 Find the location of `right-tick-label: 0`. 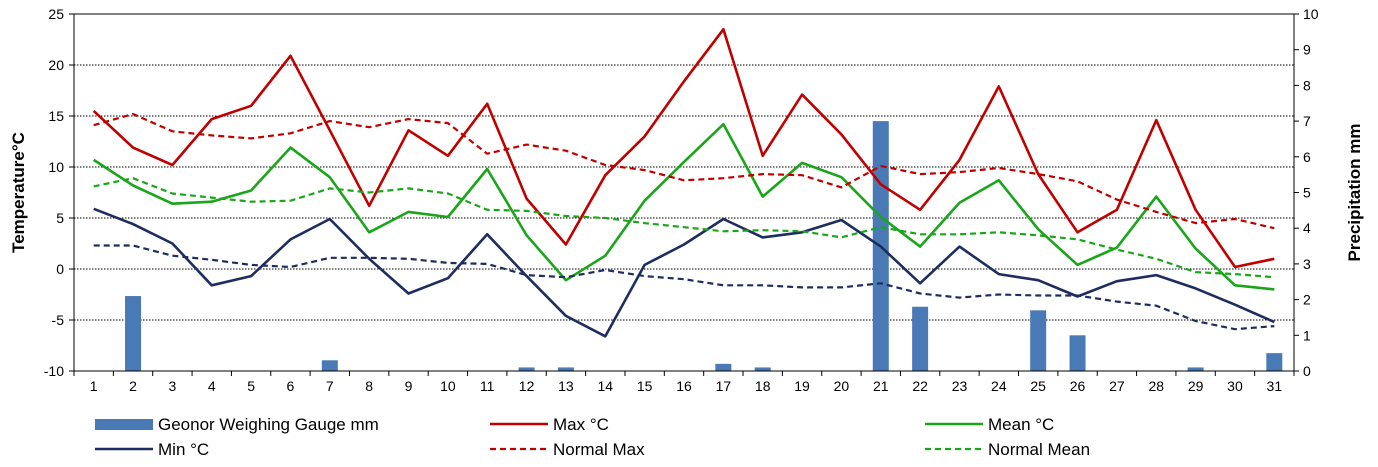

right-tick-label: 0 is located at coordinates (1307, 371).